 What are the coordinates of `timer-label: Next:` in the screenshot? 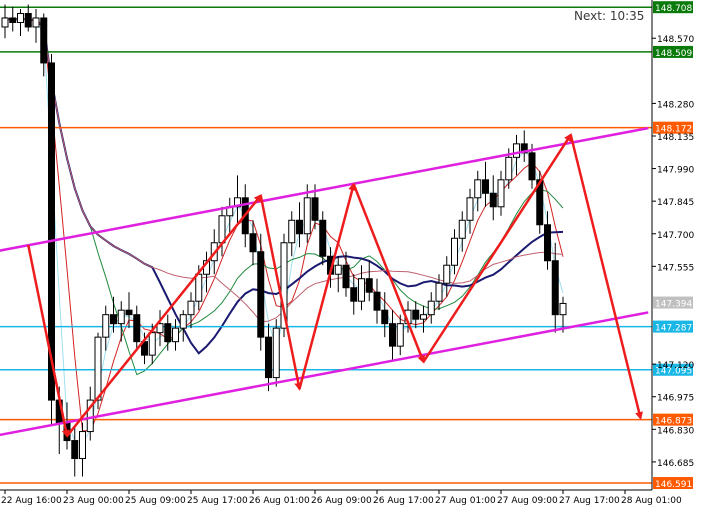 It's located at (590, 16).